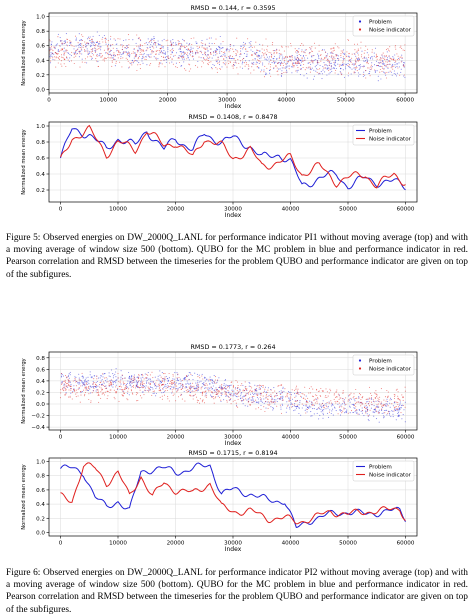  Describe the element at coordinates (291, 438) in the screenshot. I see `x-tick-label: 40000` at that location.